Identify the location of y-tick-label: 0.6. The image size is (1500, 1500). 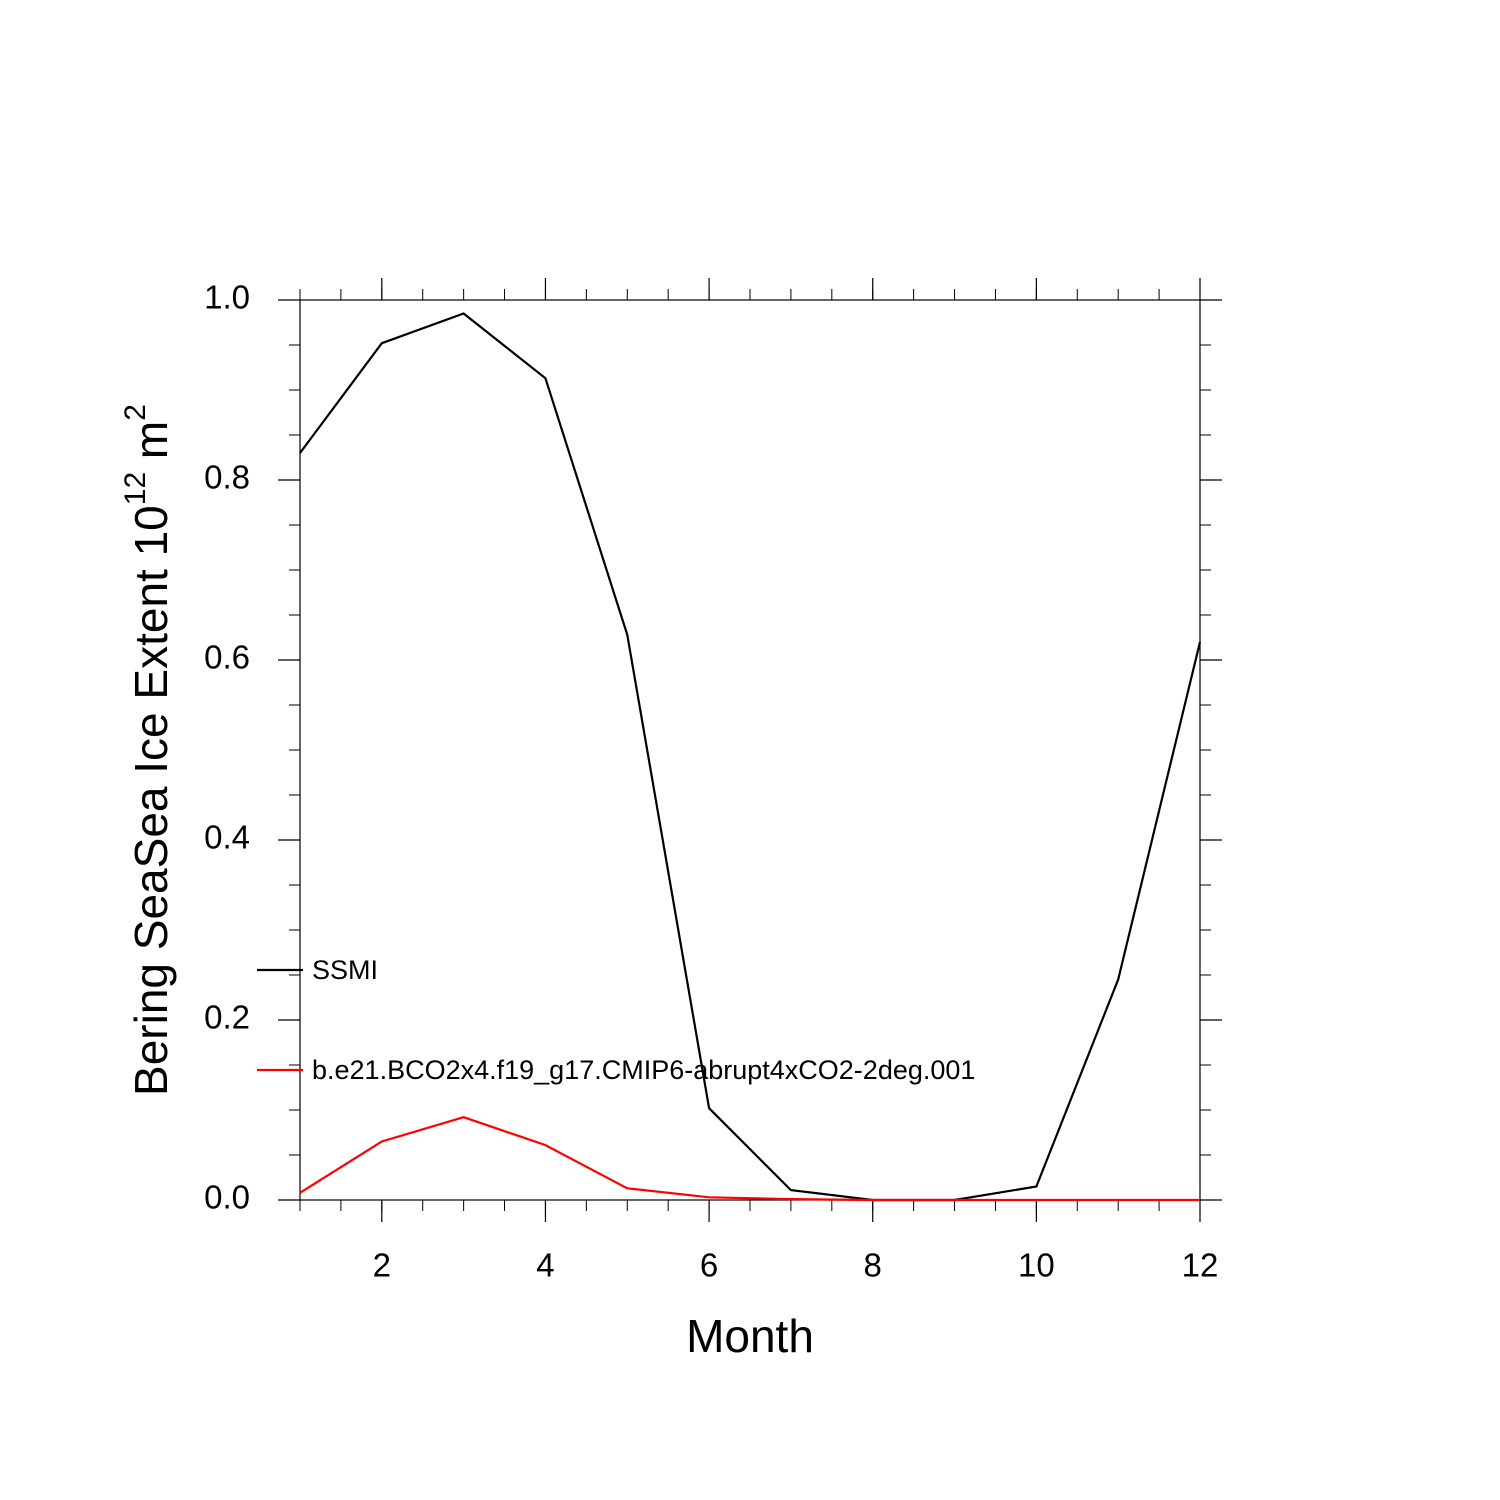
(227, 657).